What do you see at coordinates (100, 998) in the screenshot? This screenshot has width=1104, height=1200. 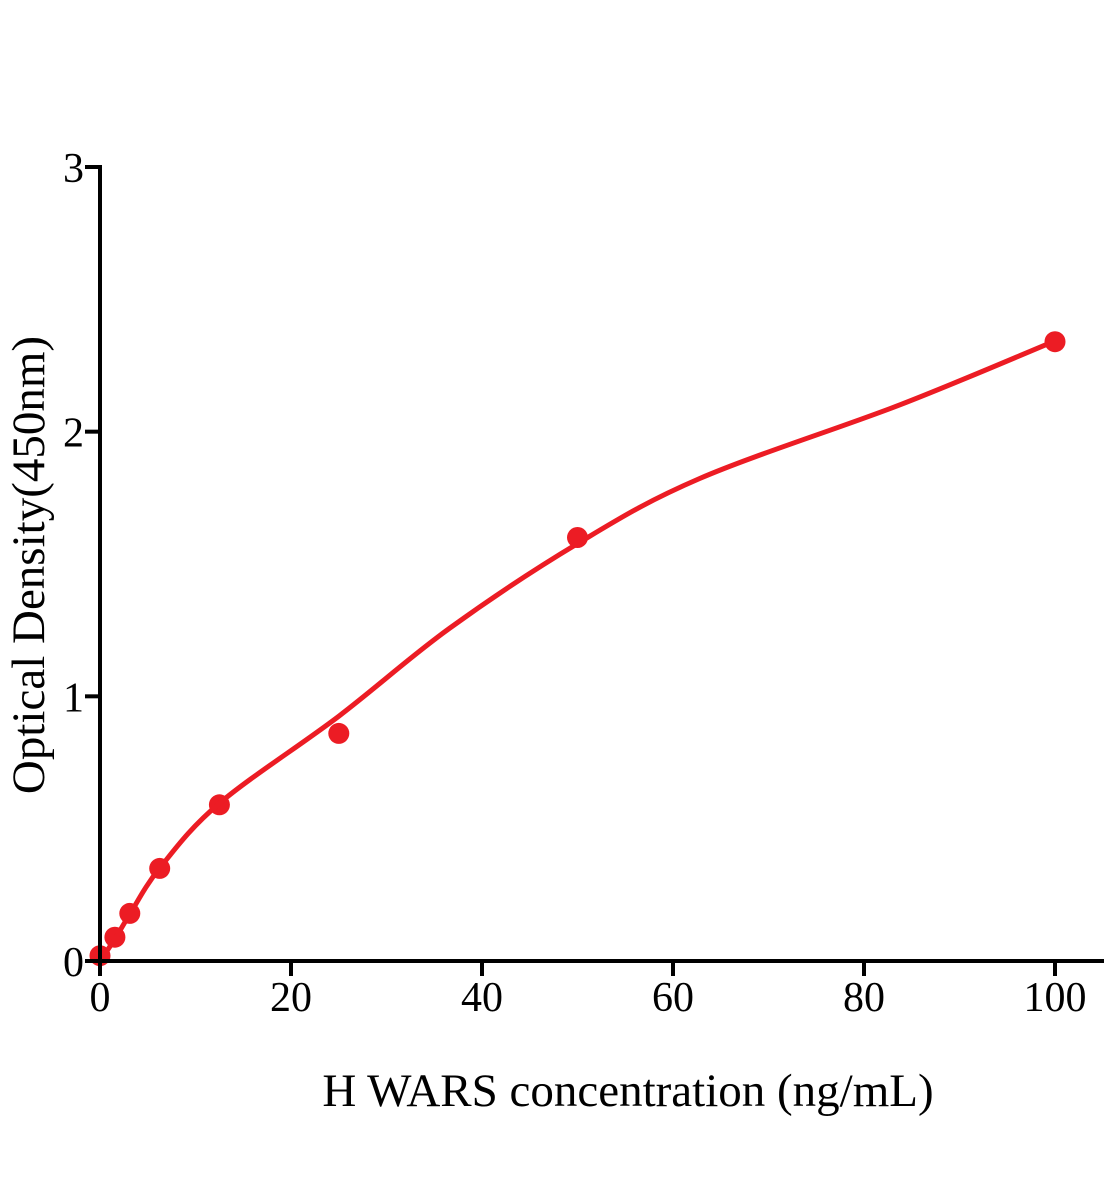 I see `x-tick-label-0: 0` at bounding box center [100, 998].